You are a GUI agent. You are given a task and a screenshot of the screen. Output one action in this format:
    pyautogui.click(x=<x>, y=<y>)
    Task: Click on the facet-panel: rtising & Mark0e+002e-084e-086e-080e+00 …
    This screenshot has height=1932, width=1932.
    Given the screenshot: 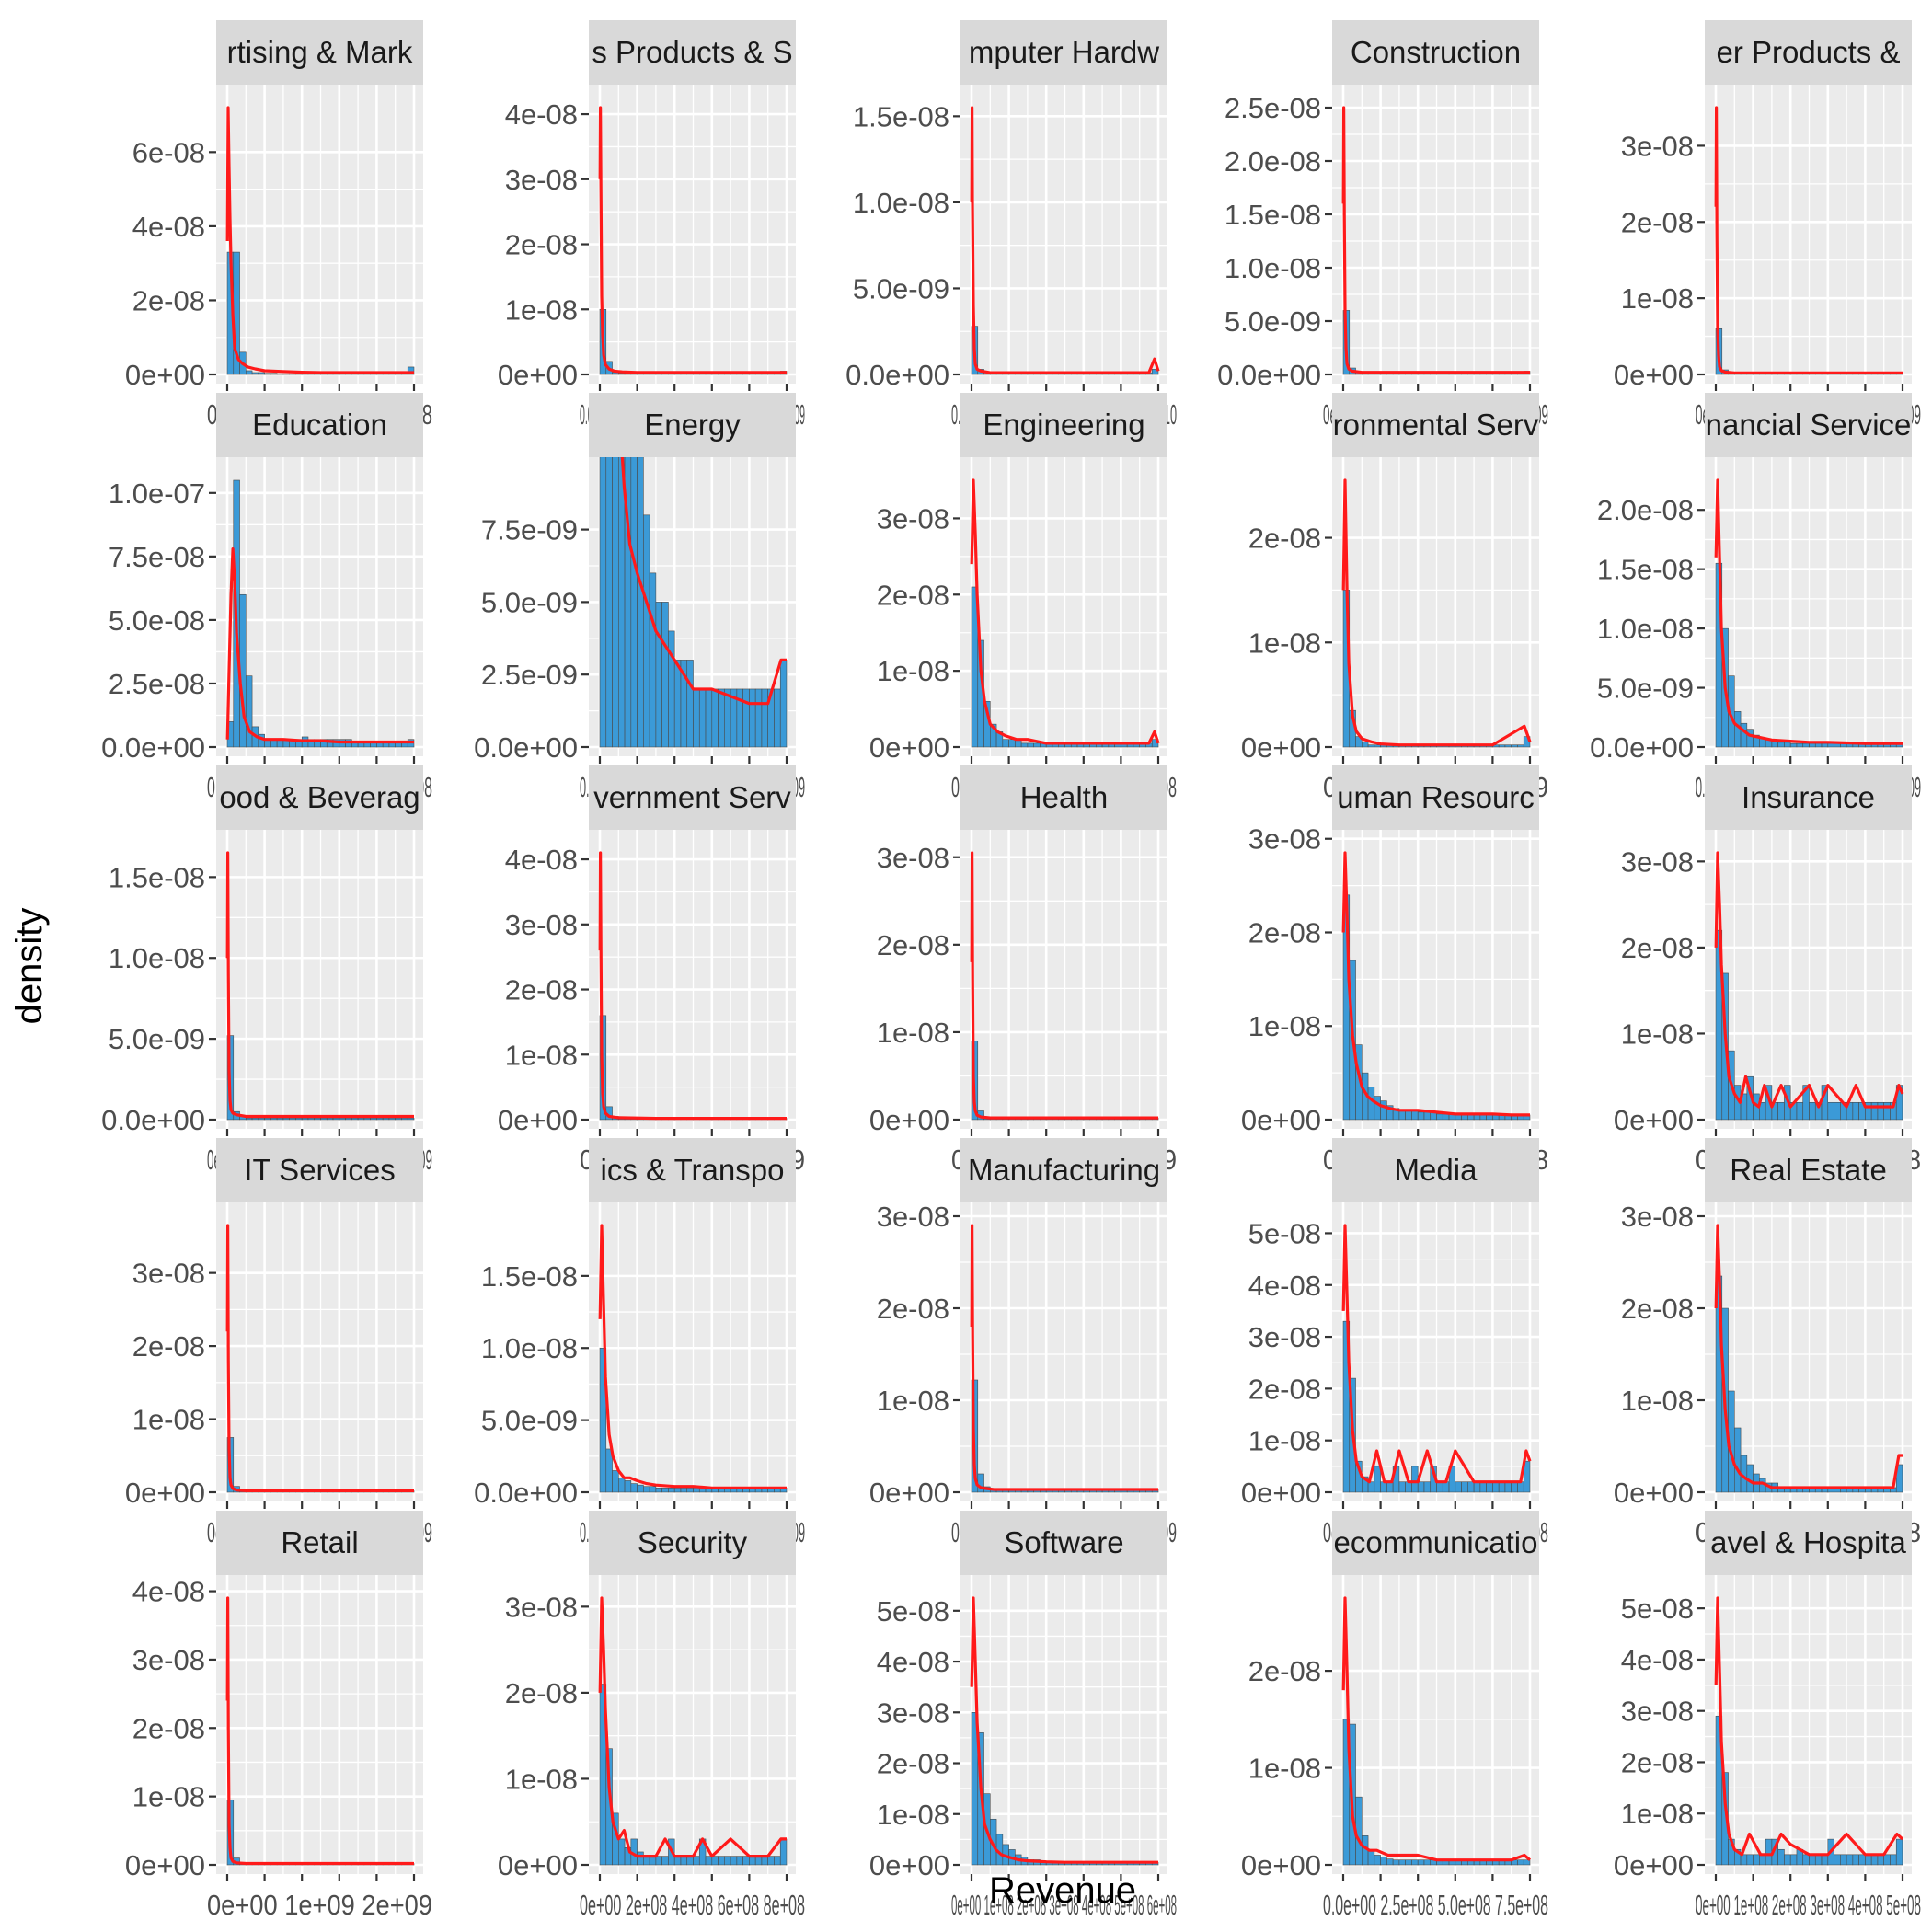 What is the action you would take?
    pyautogui.click(x=278, y=225)
    